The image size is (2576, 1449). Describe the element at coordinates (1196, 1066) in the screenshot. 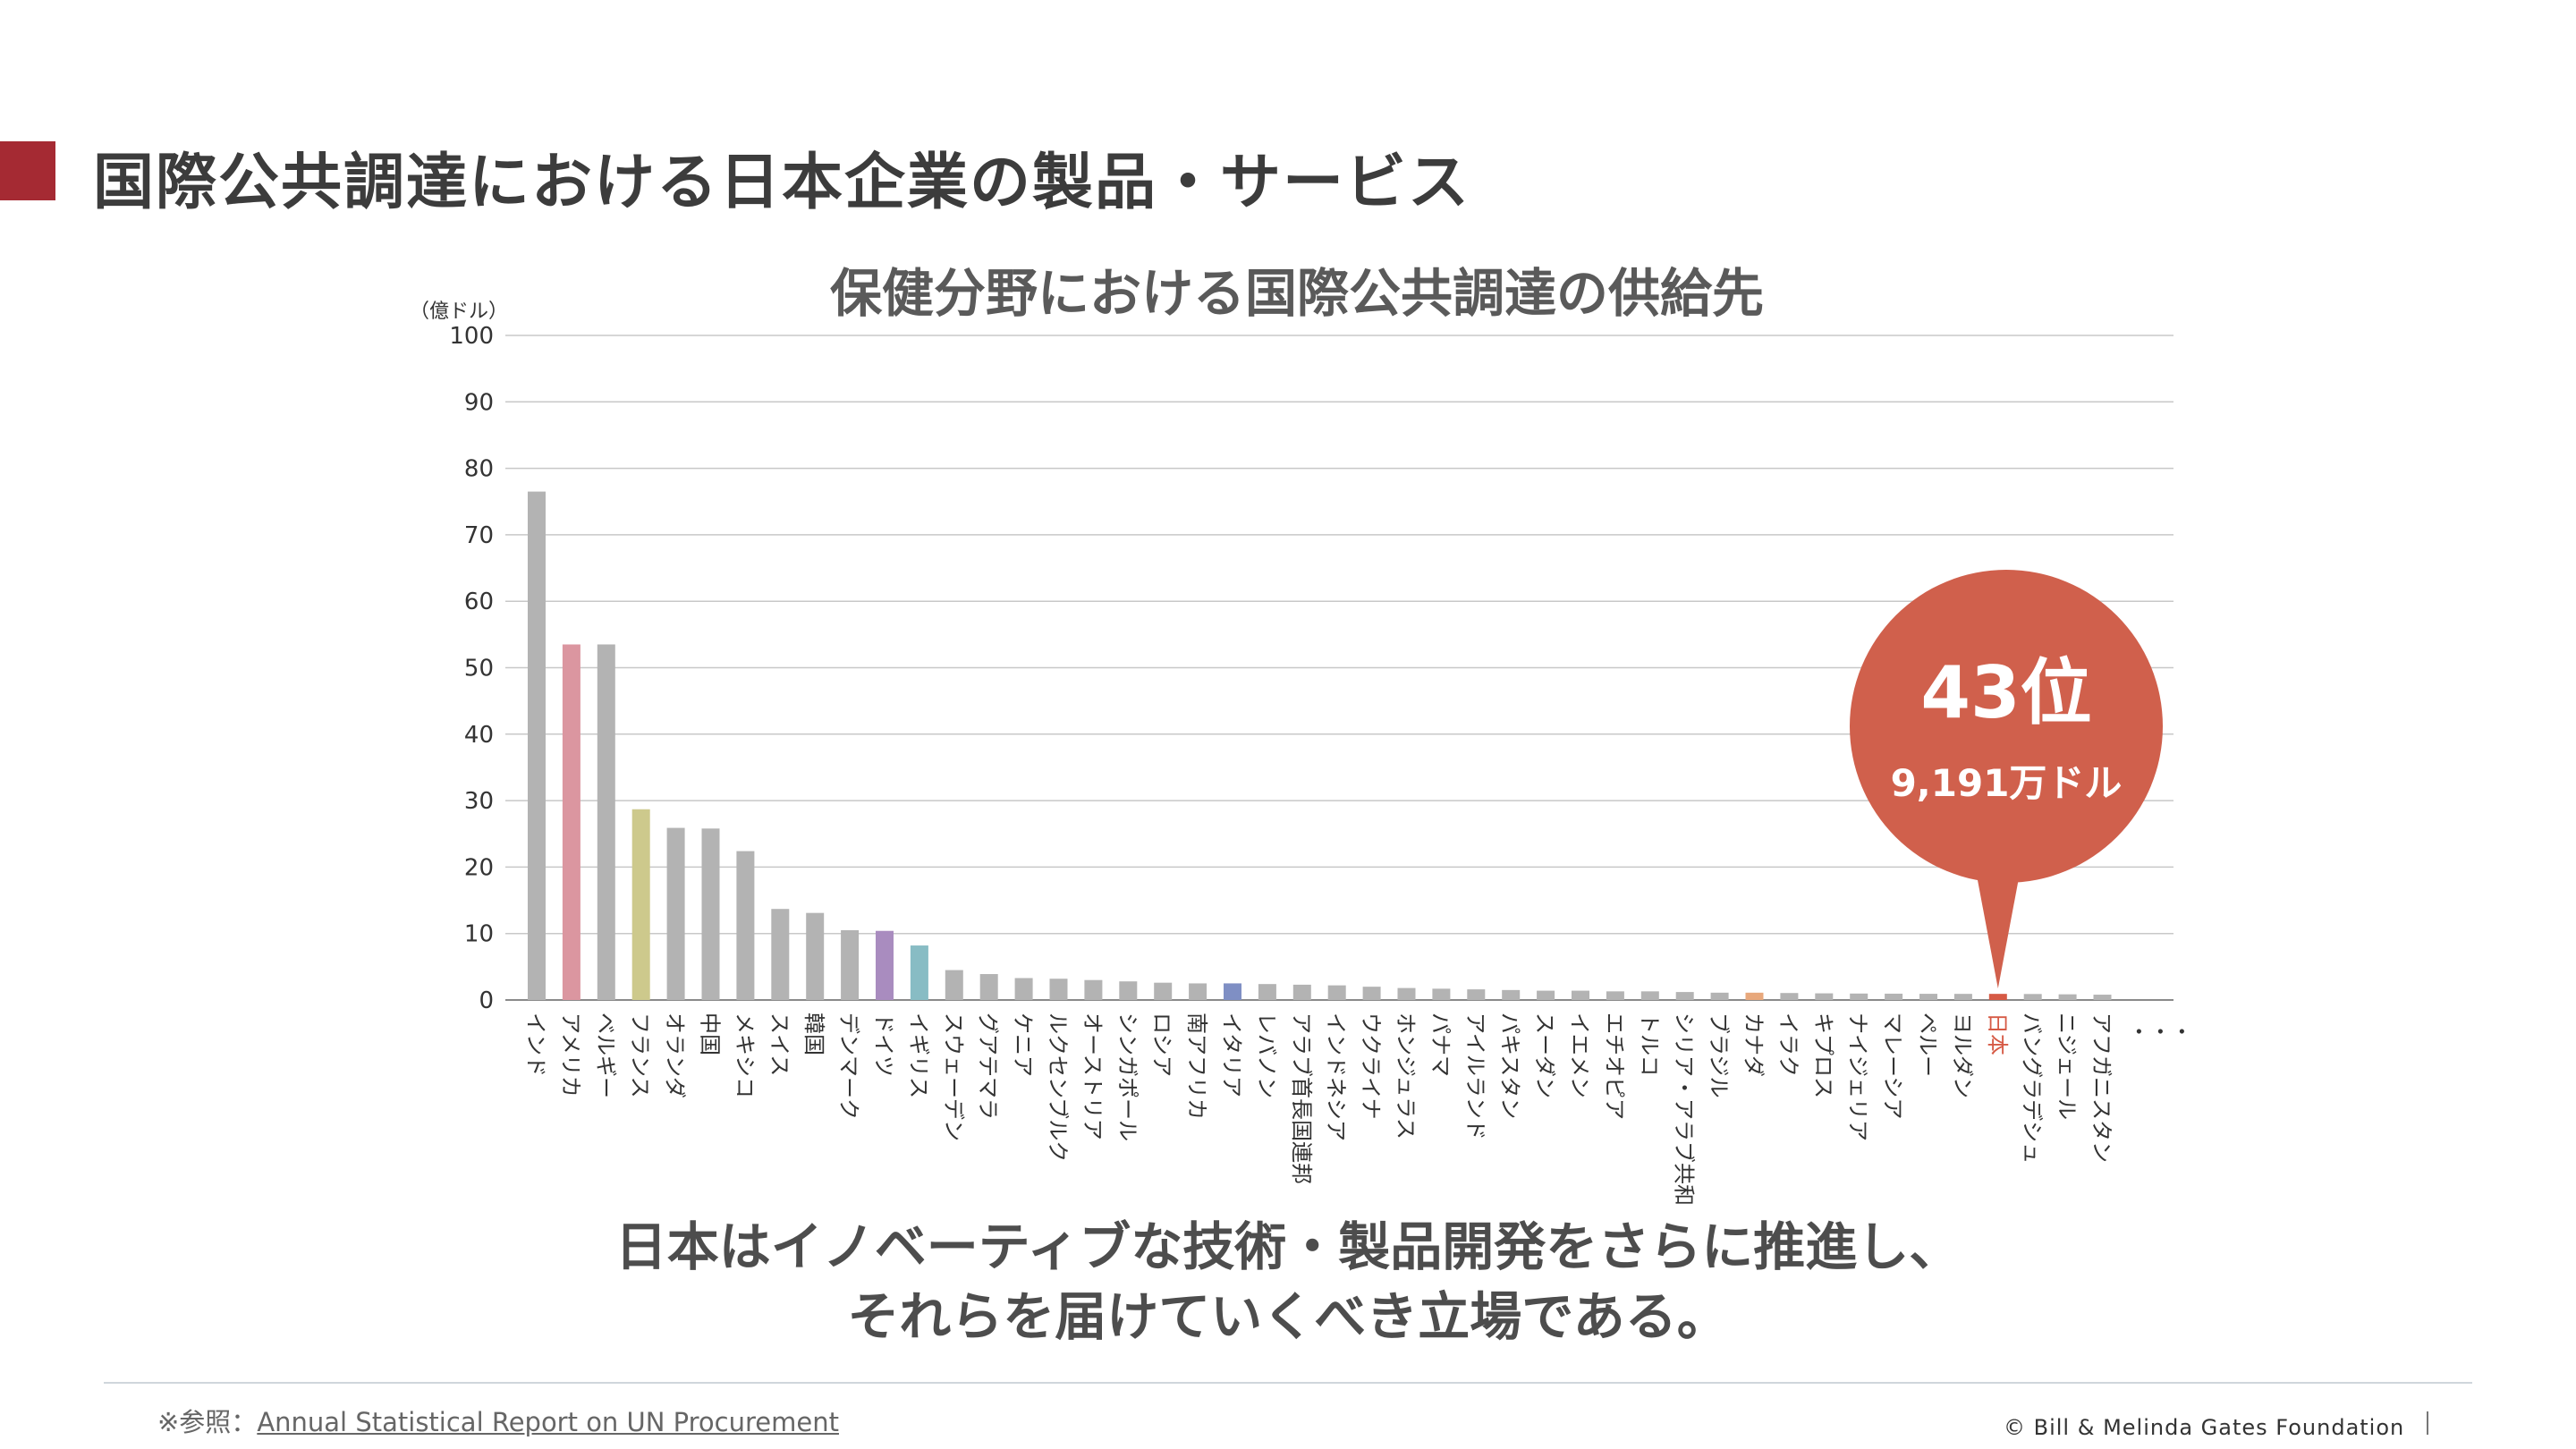

I see `x-category-label: 南アフリカ` at that location.